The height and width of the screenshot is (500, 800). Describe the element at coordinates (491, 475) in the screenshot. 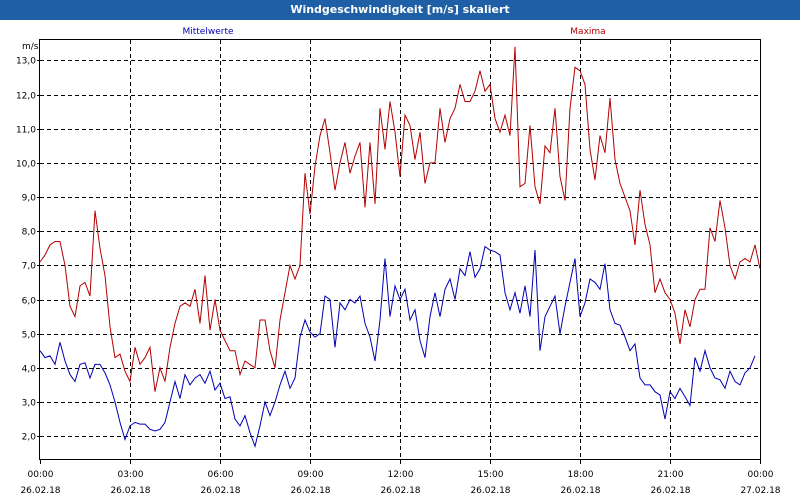

I see `x-tick-label-time: 15:00` at that location.